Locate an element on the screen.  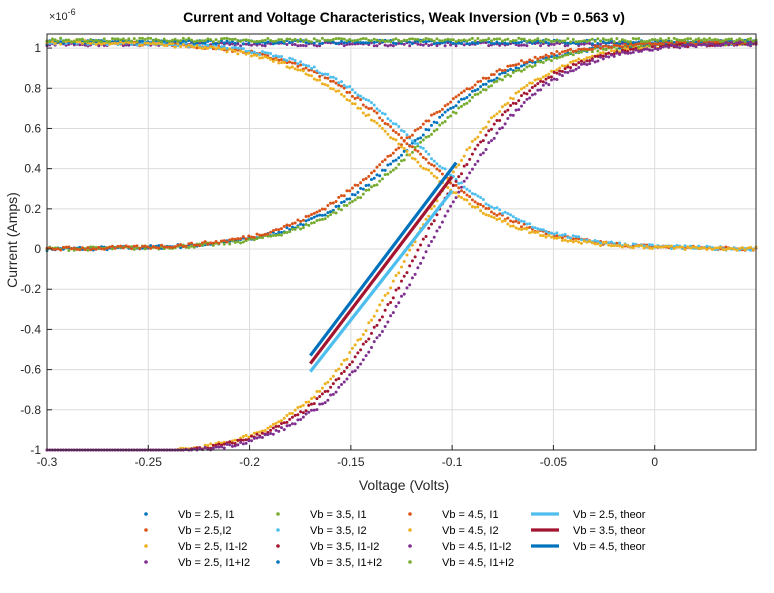
legend-dot-marker is located at coordinates (146, 514).